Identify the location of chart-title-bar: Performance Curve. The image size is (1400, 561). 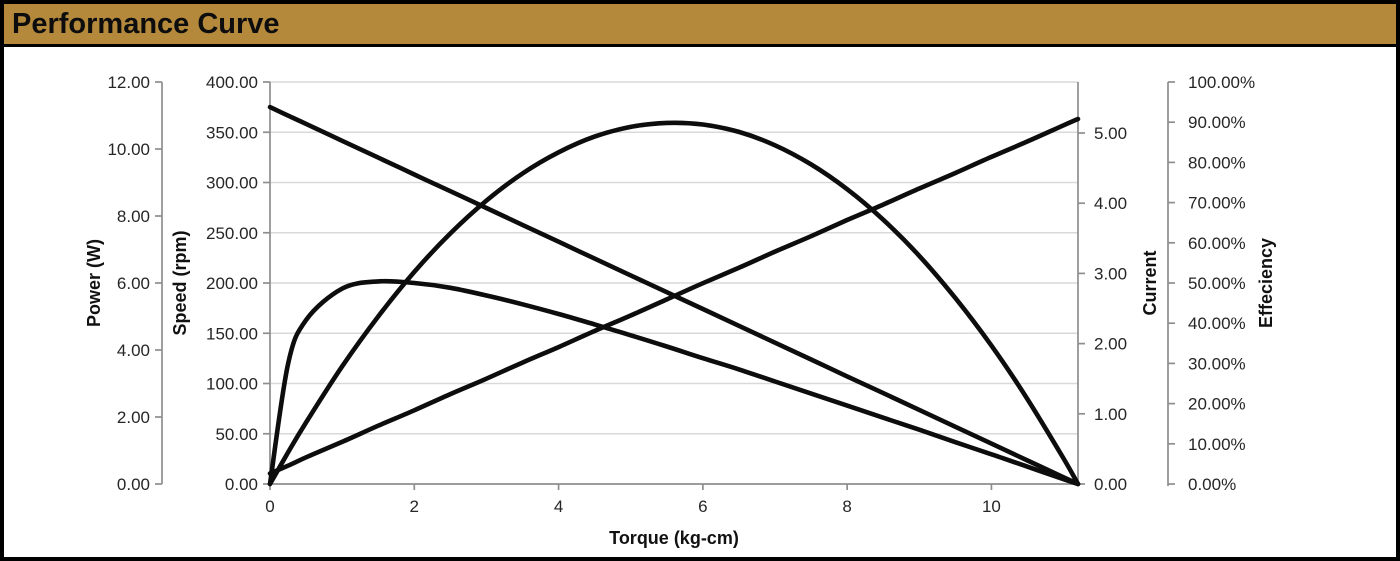
(700, 25).